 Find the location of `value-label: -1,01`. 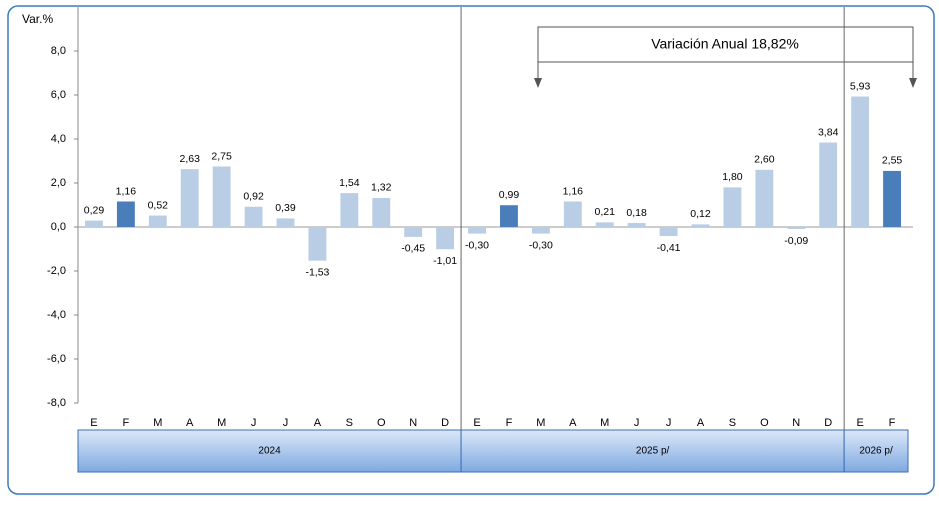

value-label: -1,01 is located at coordinates (445, 261).